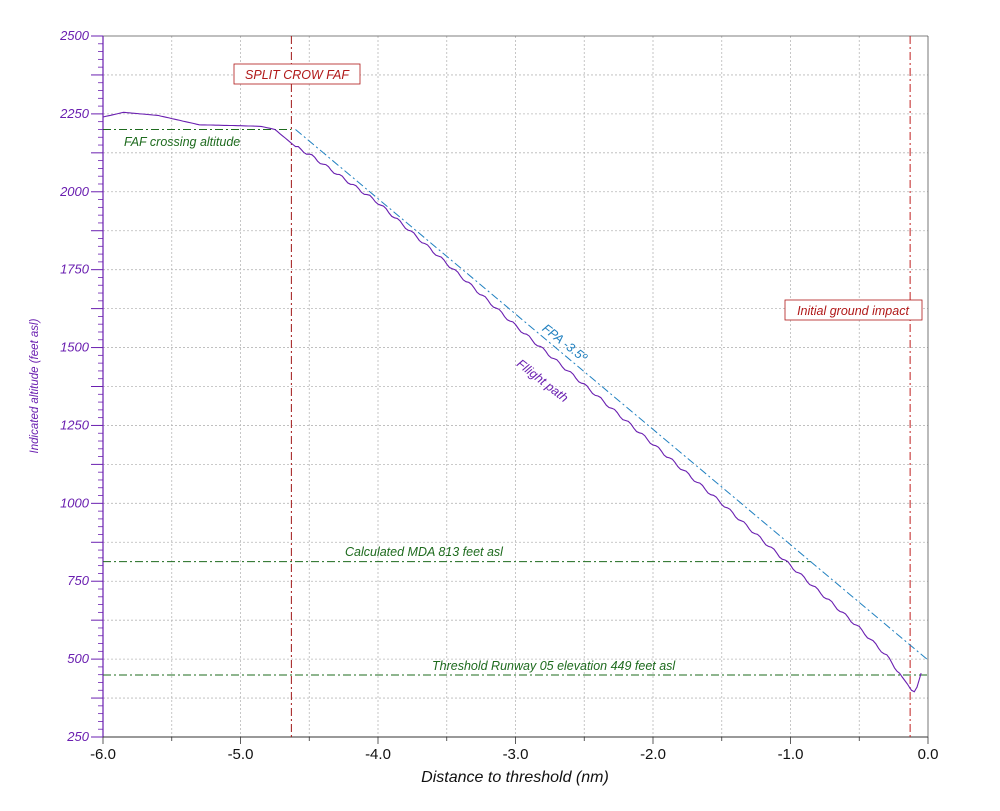  What do you see at coordinates (424, 552) in the screenshot?
I see `mda-label: Calculated MDA 813 feet asl` at bounding box center [424, 552].